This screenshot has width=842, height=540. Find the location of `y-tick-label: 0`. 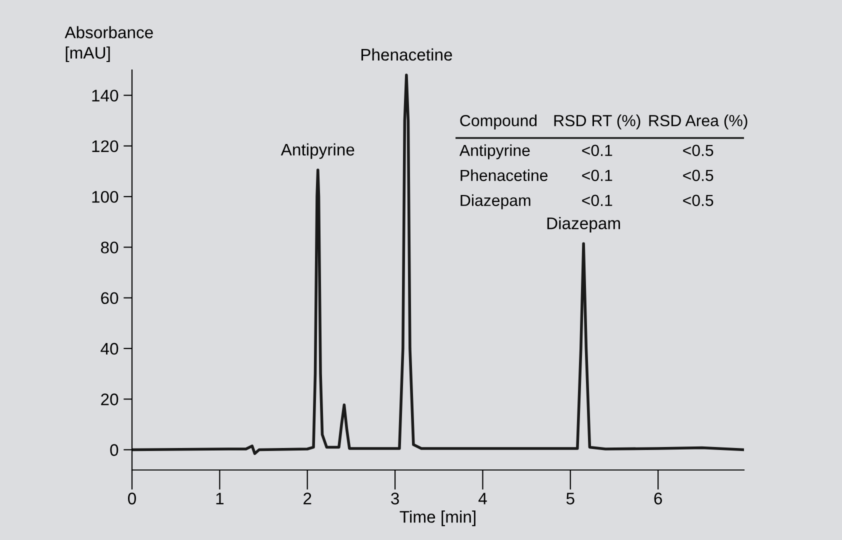

y-tick-label: 0 is located at coordinates (114, 450).